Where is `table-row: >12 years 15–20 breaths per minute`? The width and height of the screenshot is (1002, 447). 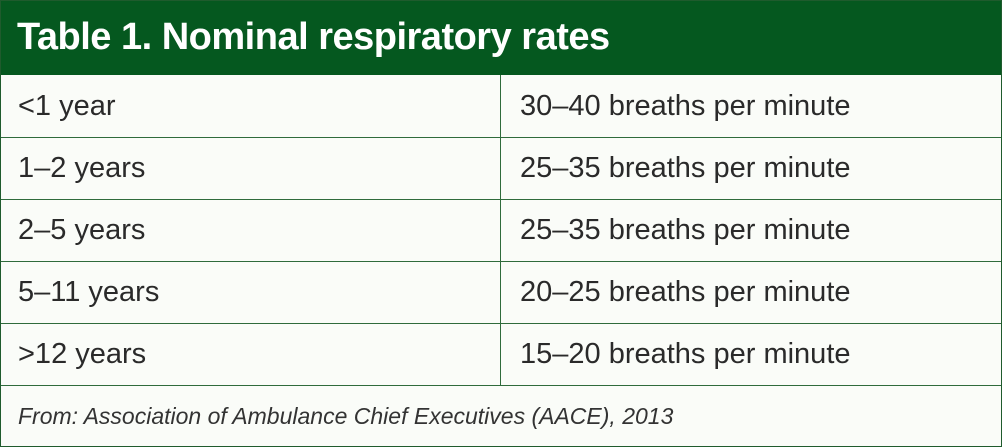 table-row: >12 years 15–20 breaths per minute is located at coordinates (501, 355).